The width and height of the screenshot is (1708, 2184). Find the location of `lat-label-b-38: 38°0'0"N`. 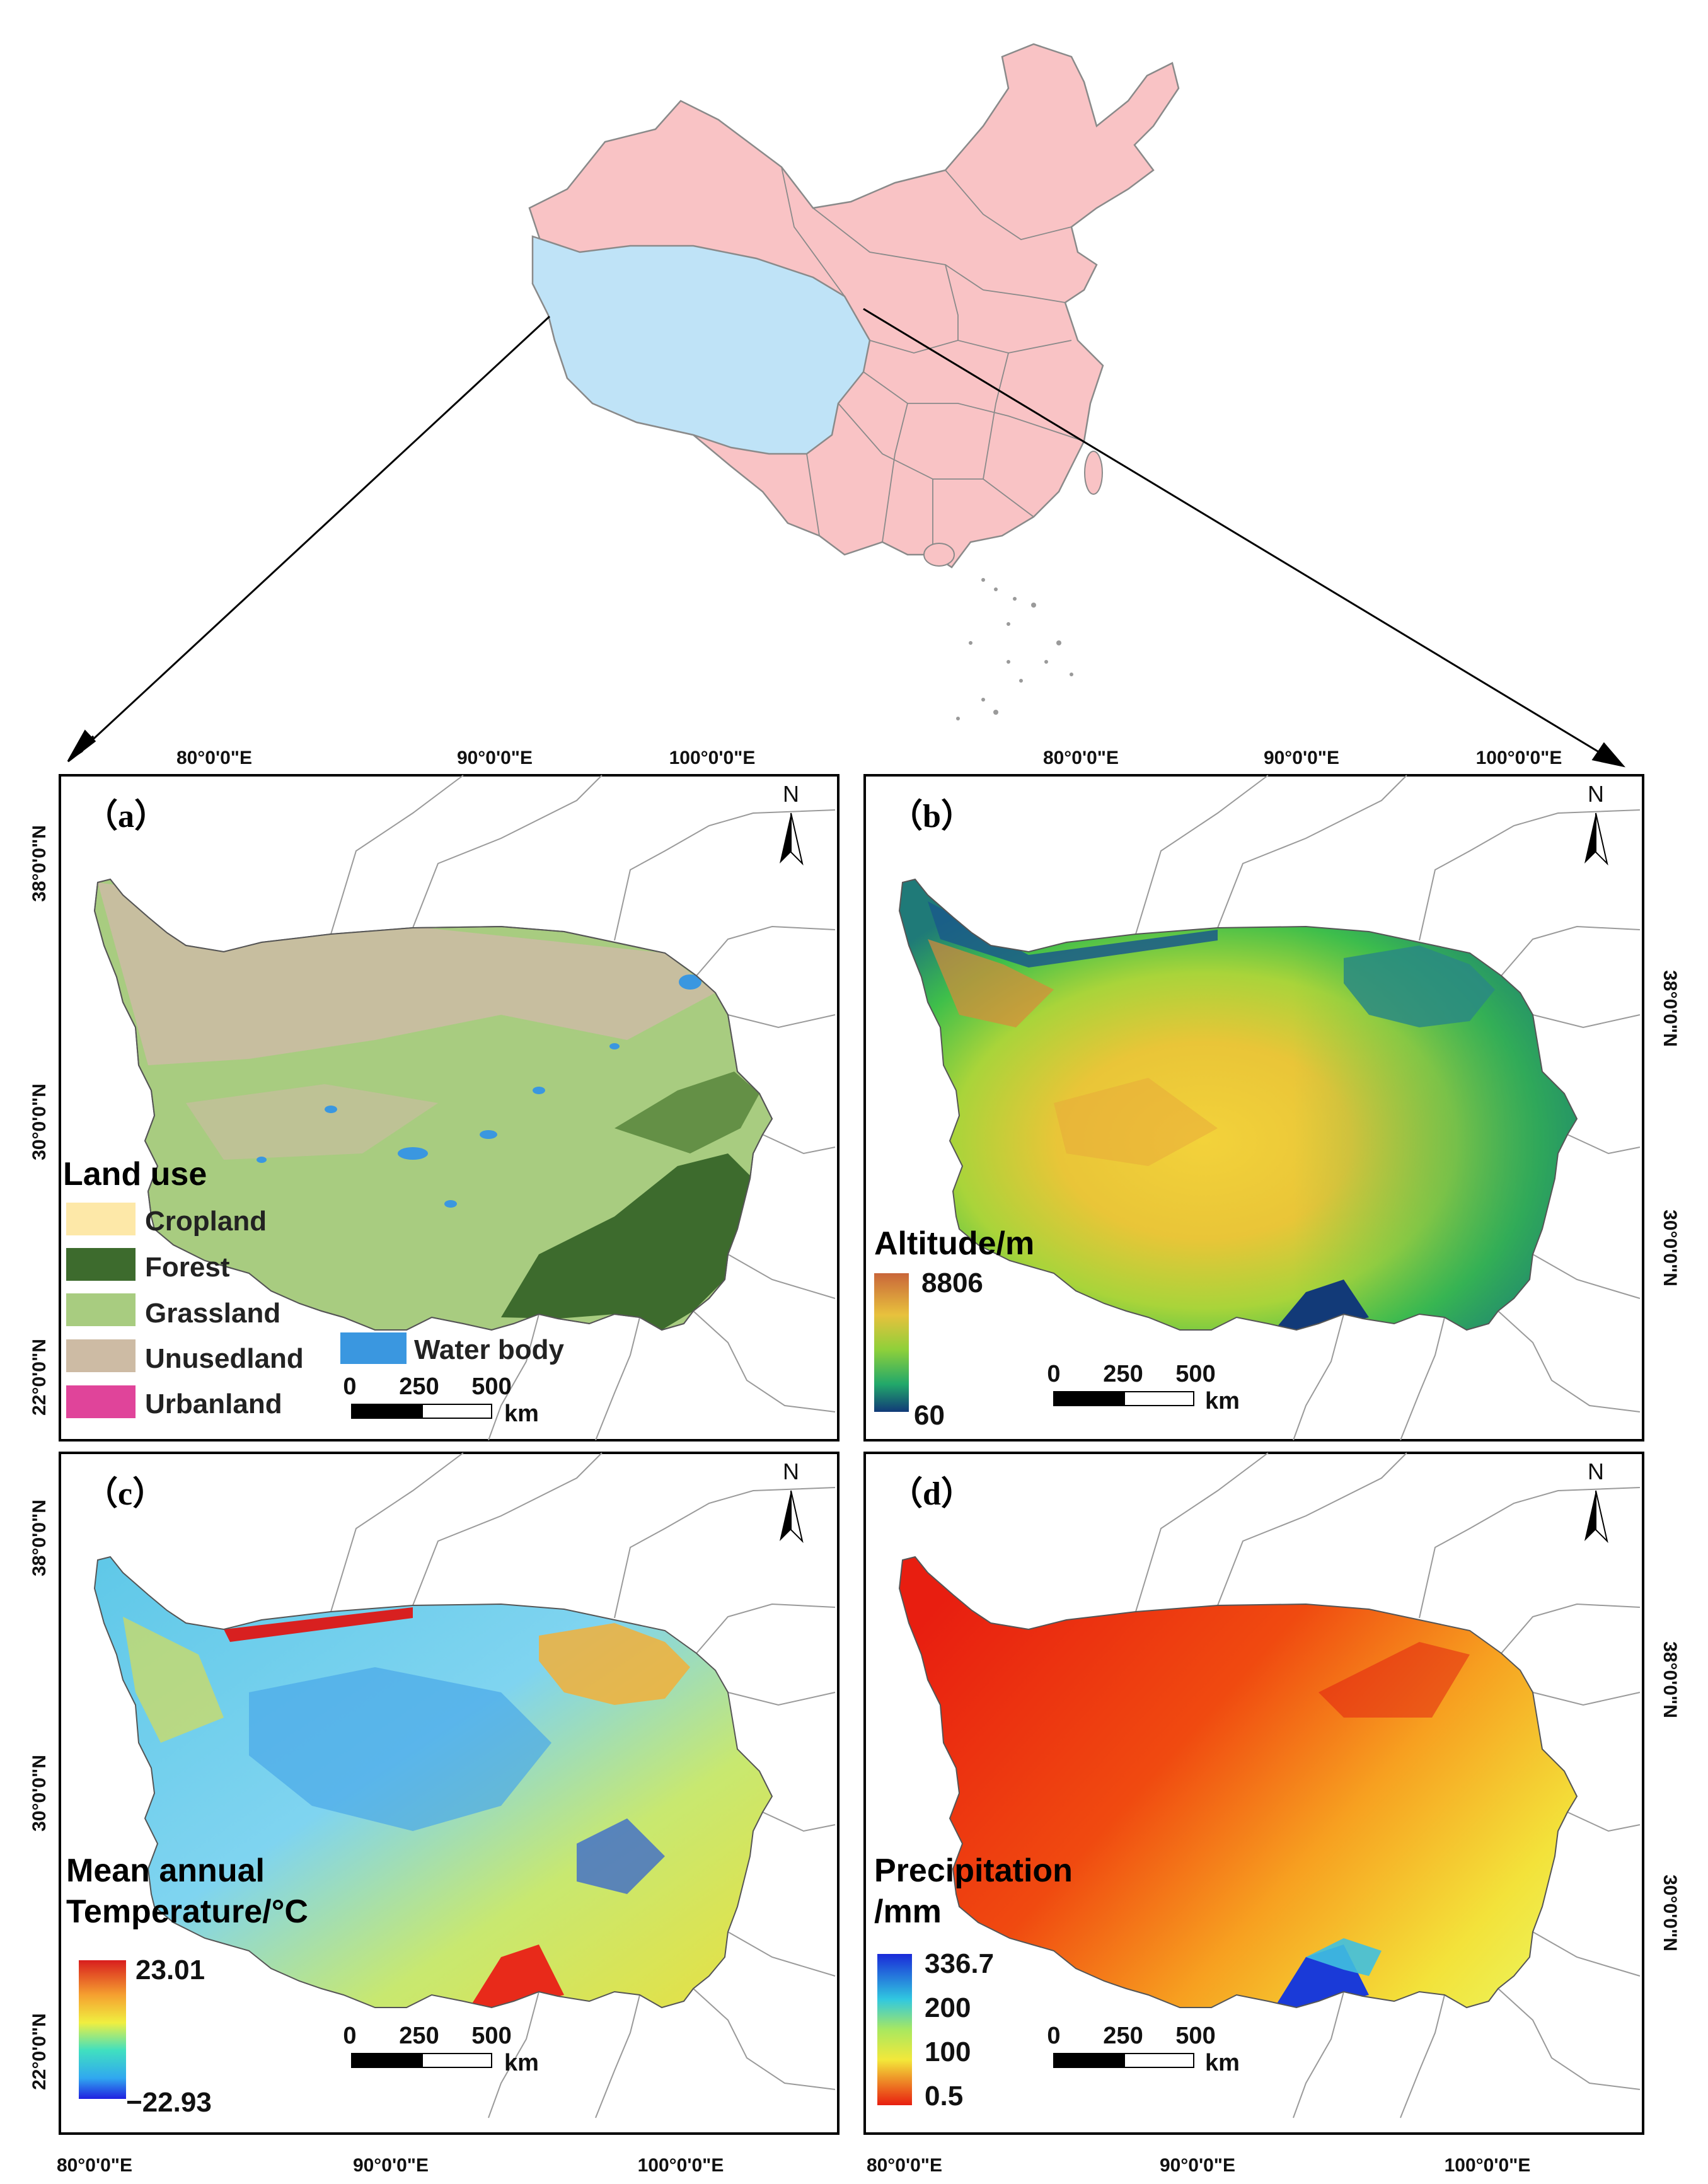

lat-label-b-38: 38°0'0"N is located at coordinates (1670, 1008).